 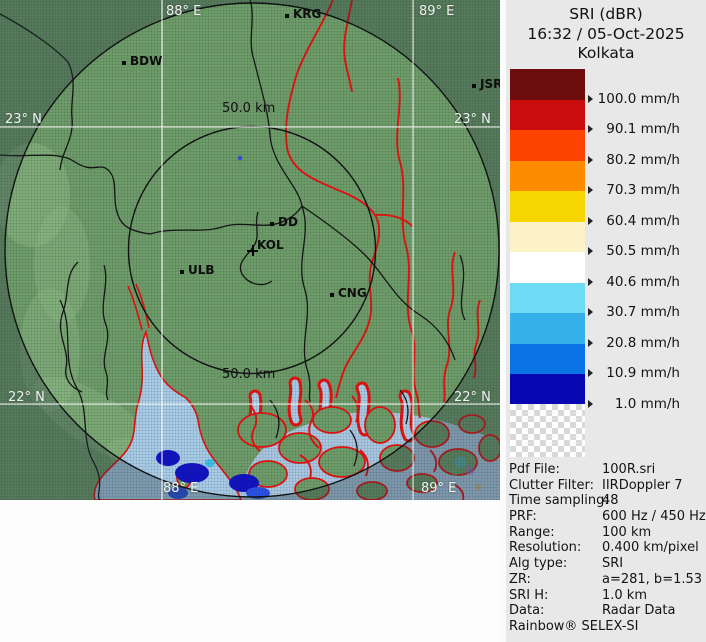 I want to click on metadata-row: Pdf File: 100R.sri, so click(x=607, y=470).